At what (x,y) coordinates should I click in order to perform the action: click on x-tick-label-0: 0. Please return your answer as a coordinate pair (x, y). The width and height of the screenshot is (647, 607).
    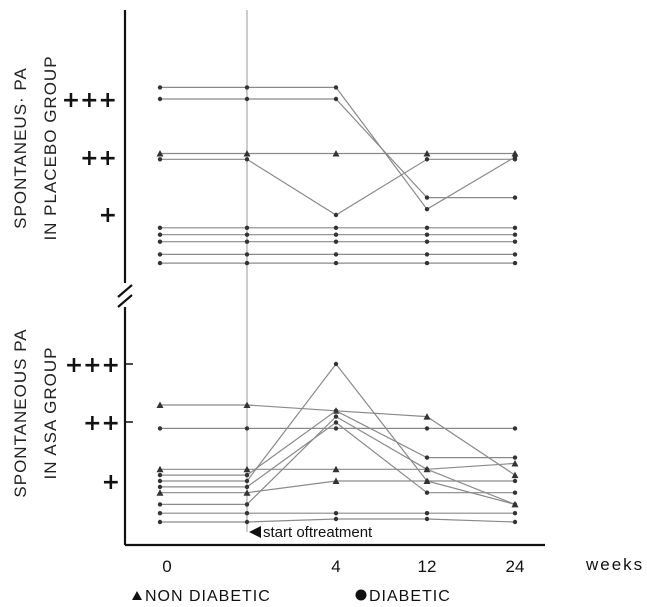
    Looking at the image, I should click on (166, 566).